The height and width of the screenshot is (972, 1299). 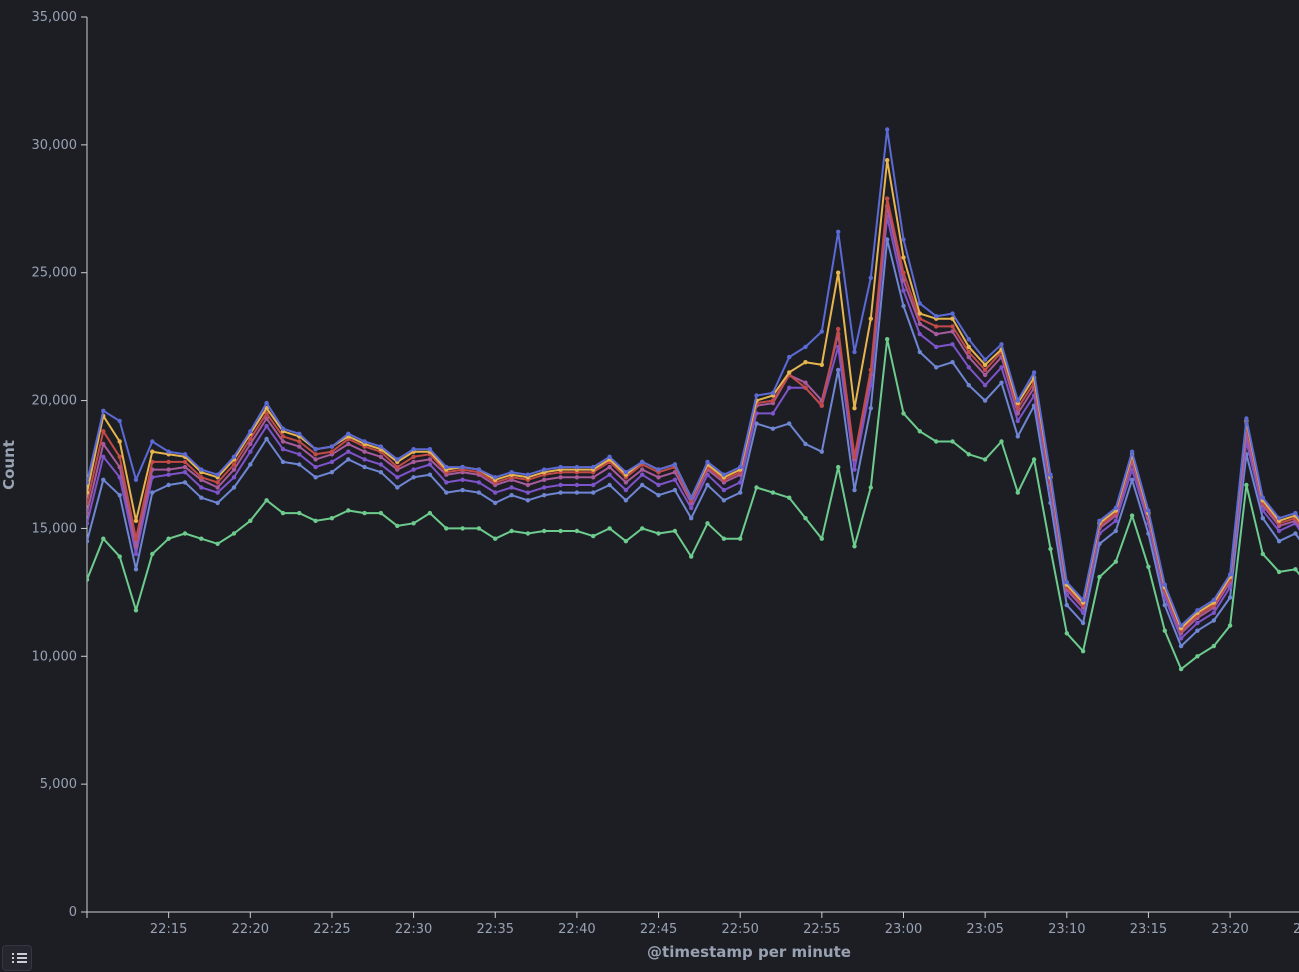 I want to click on x-tick-label: 22:15, so click(x=168, y=929).